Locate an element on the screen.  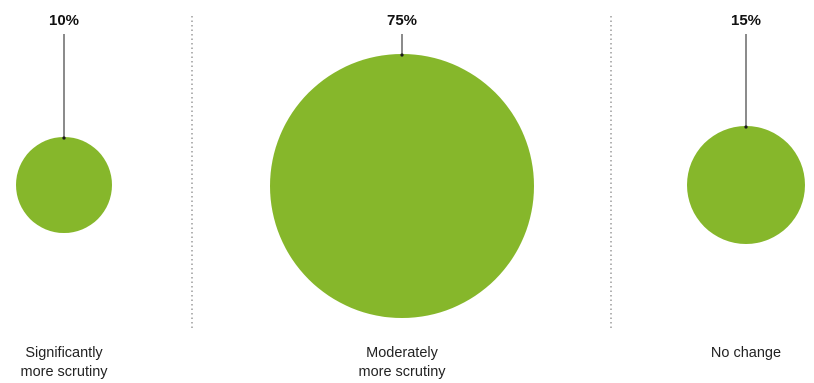
category-label-1-line-2: more scrutiny is located at coordinates (64, 372).